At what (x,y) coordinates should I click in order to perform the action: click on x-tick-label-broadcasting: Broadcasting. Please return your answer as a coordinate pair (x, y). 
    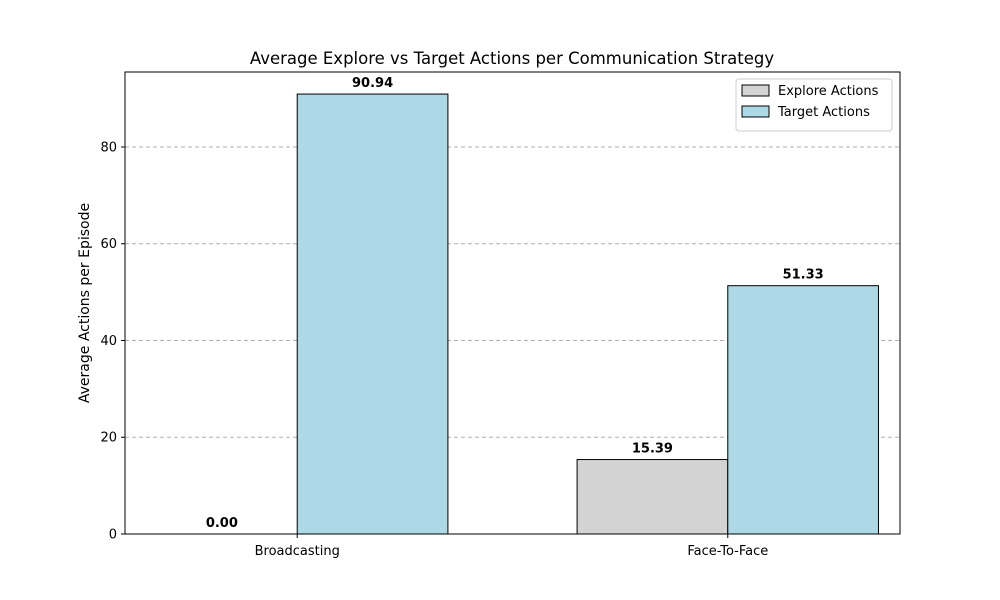
    Looking at the image, I should click on (297, 551).